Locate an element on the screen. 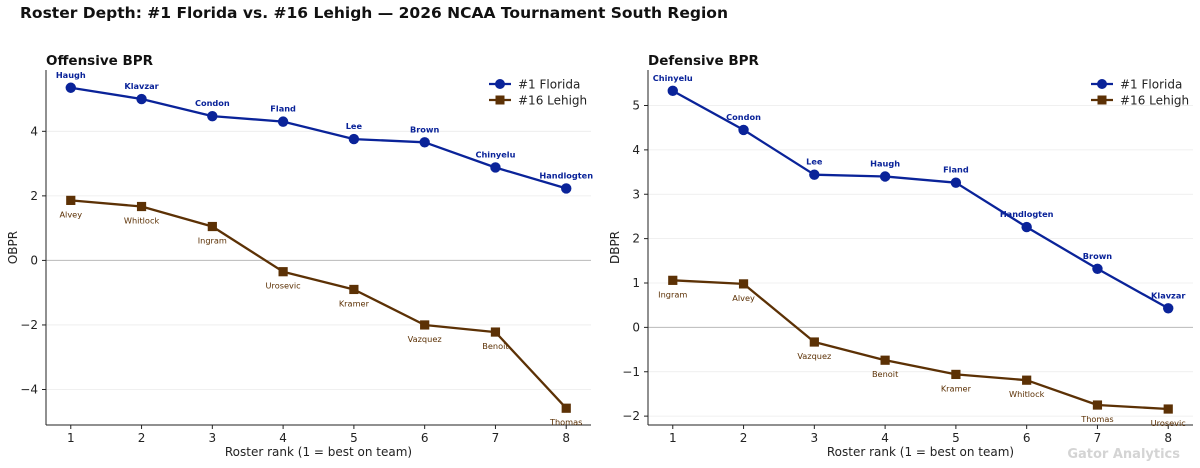  player-label: Brown is located at coordinates (1097, 256).